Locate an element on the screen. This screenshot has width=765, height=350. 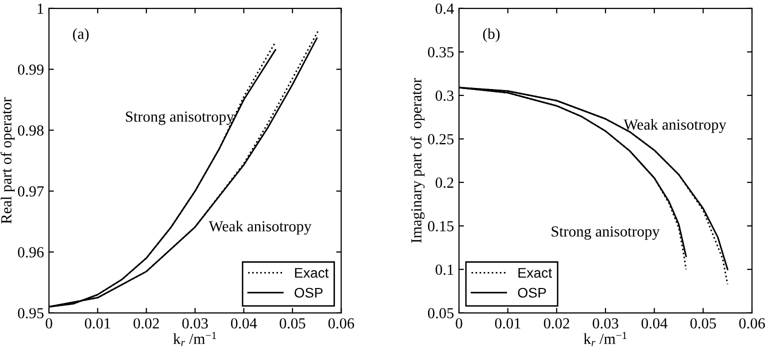
y-tick-label: 0.25 is located at coordinates (441, 139).